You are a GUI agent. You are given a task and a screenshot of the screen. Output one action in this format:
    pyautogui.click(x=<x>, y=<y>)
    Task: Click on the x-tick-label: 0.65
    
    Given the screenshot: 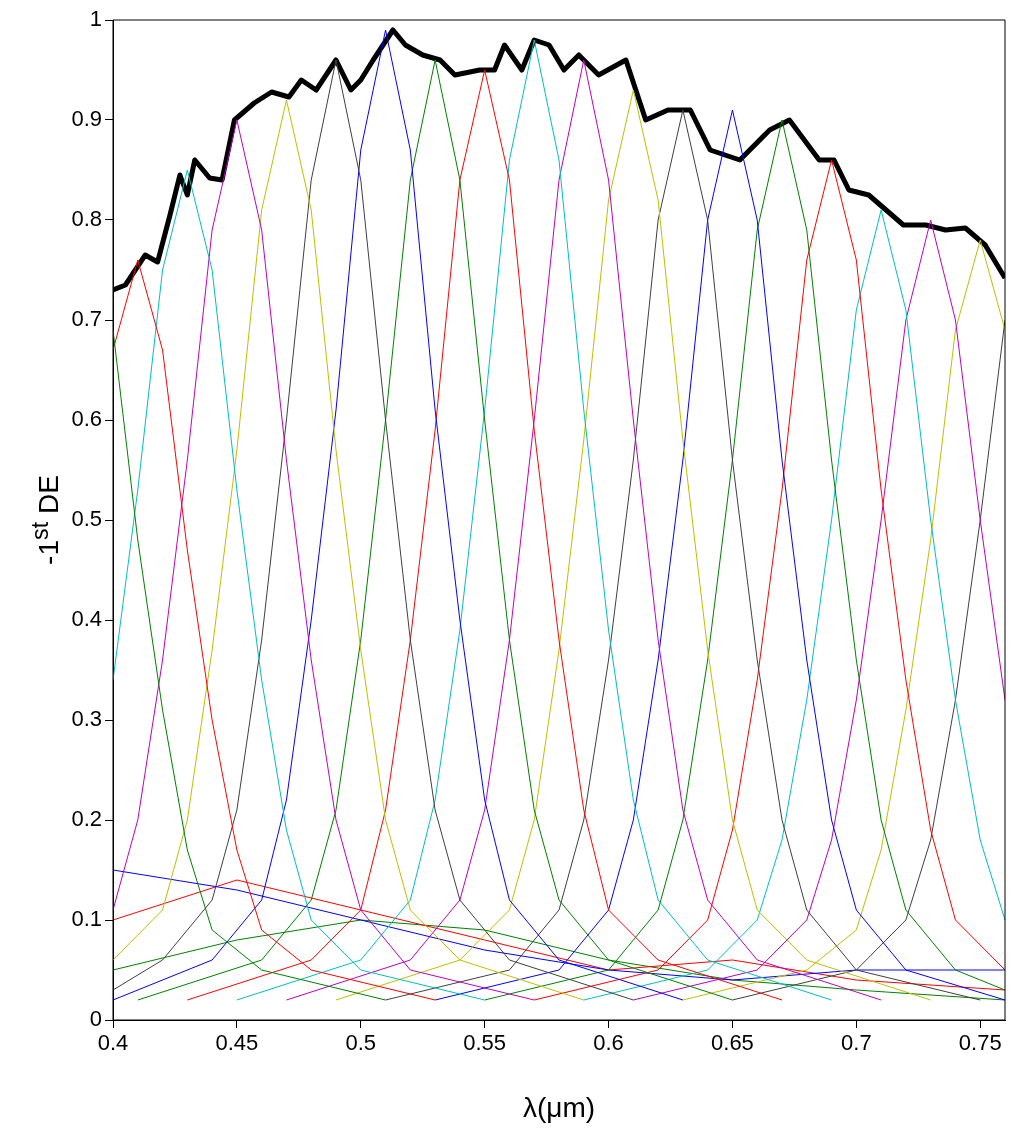 What is the action you would take?
    pyautogui.click(x=732, y=1043)
    